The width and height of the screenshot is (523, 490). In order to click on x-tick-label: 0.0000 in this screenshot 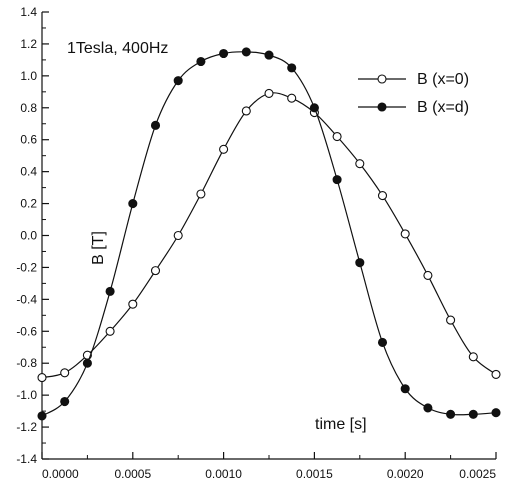, I will do `click(60, 474)`.